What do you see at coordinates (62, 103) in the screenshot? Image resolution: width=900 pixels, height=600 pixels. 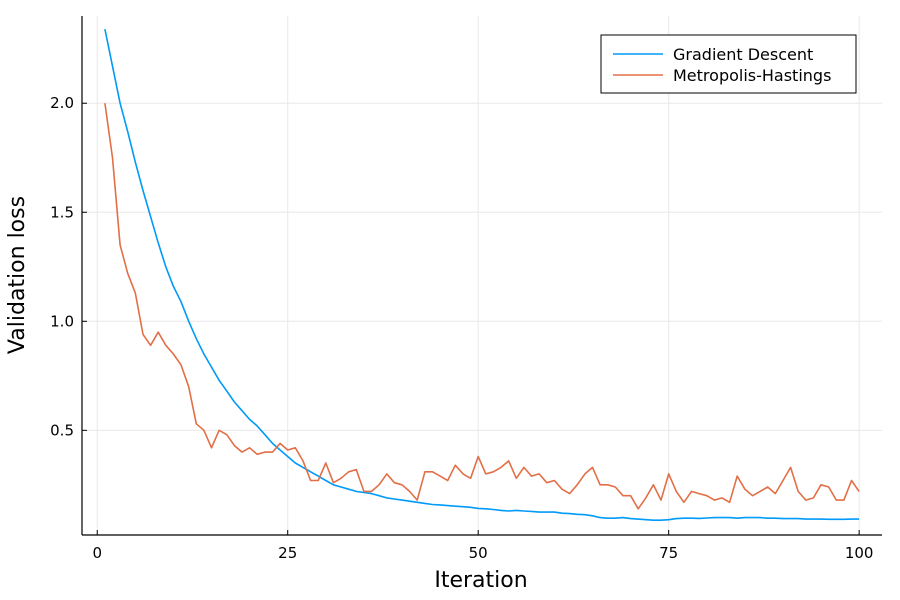 I see `y-tick-label: 2.0` at bounding box center [62, 103].